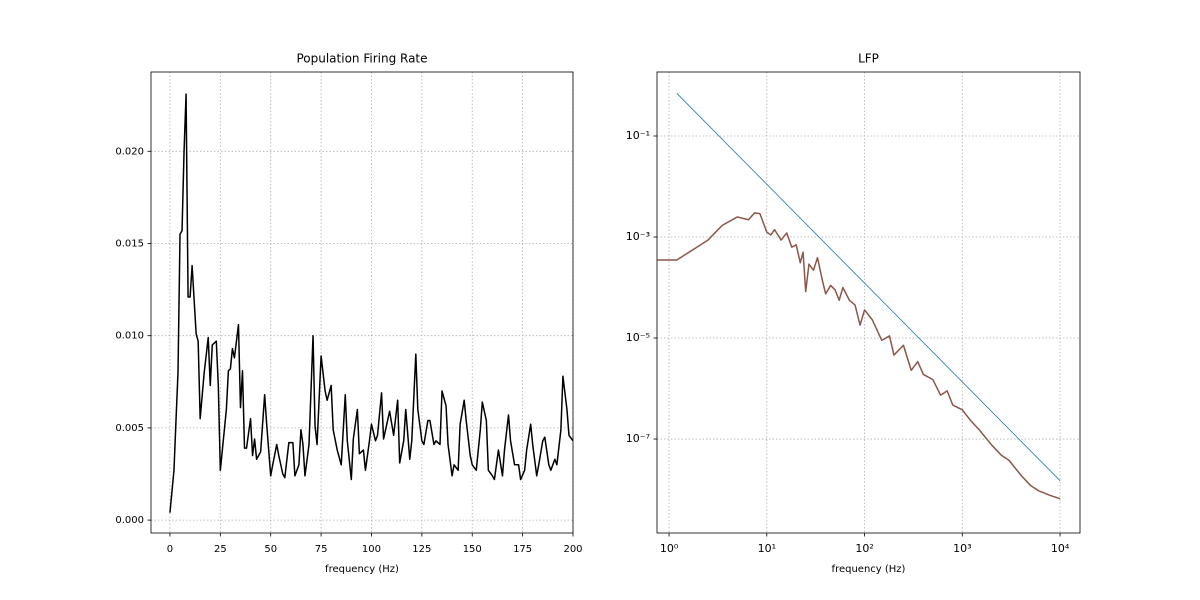 The width and height of the screenshot is (1200, 600). I want to click on x-tick-label: 10³, so click(962, 548).